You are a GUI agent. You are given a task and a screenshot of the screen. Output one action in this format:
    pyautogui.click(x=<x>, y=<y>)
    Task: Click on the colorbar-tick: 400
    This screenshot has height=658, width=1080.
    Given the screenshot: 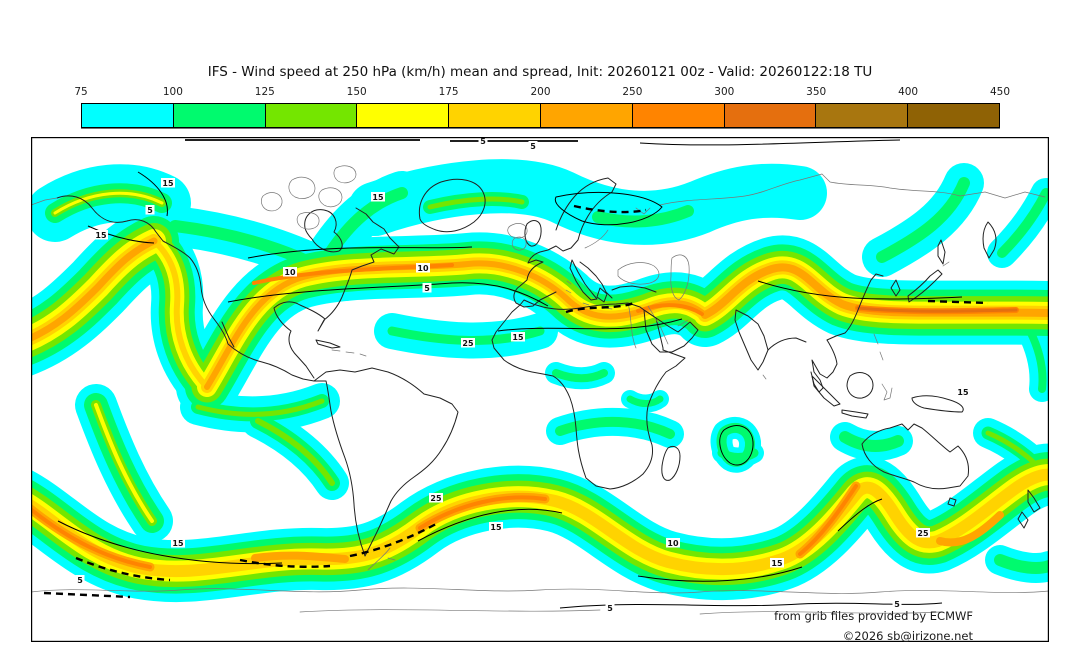 What is the action you would take?
    pyautogui.click(x=908, y=92)
    